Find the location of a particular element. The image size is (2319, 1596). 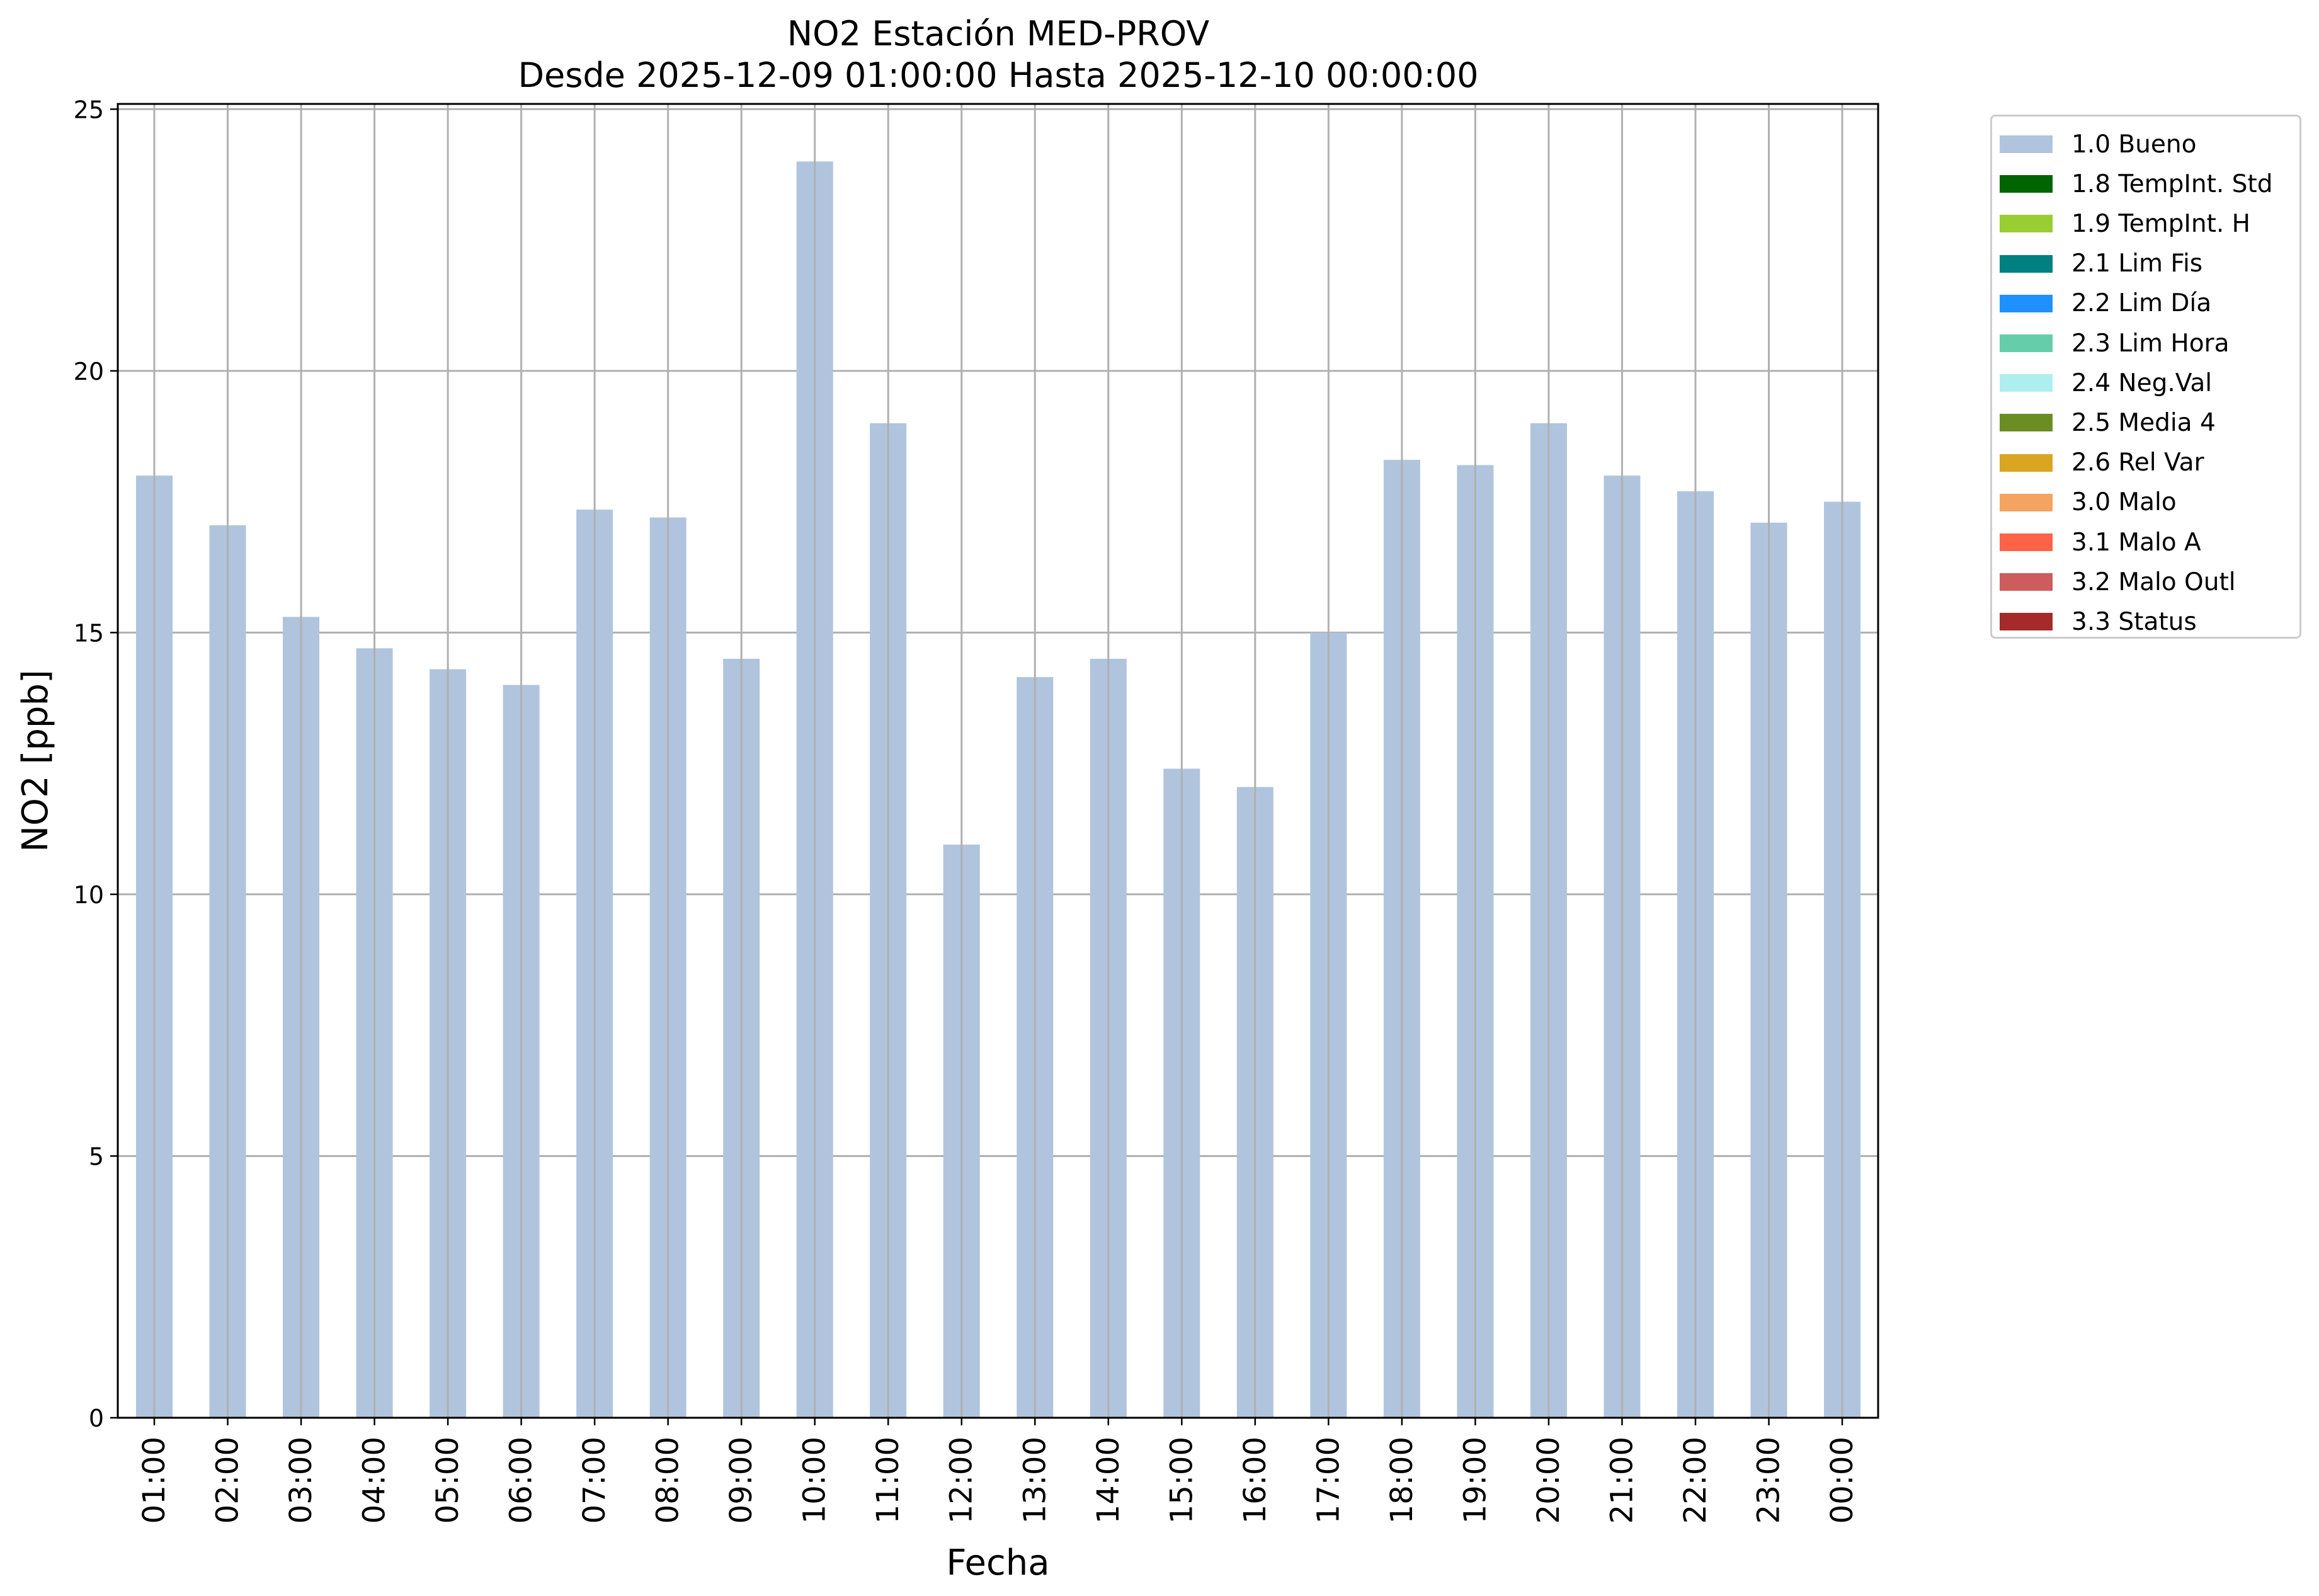

x-tick-label: 15:00 is located at coordinates (1181, 1480).